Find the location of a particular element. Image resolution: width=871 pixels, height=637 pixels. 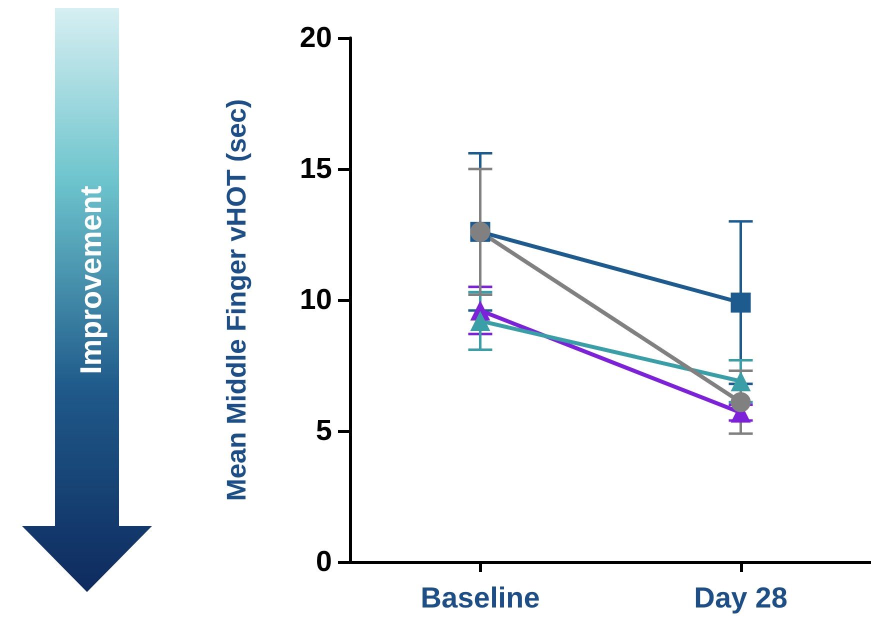

y-axis-title: Mean Middle Finger vHOT (sec) is located at coordinates (237, 300).